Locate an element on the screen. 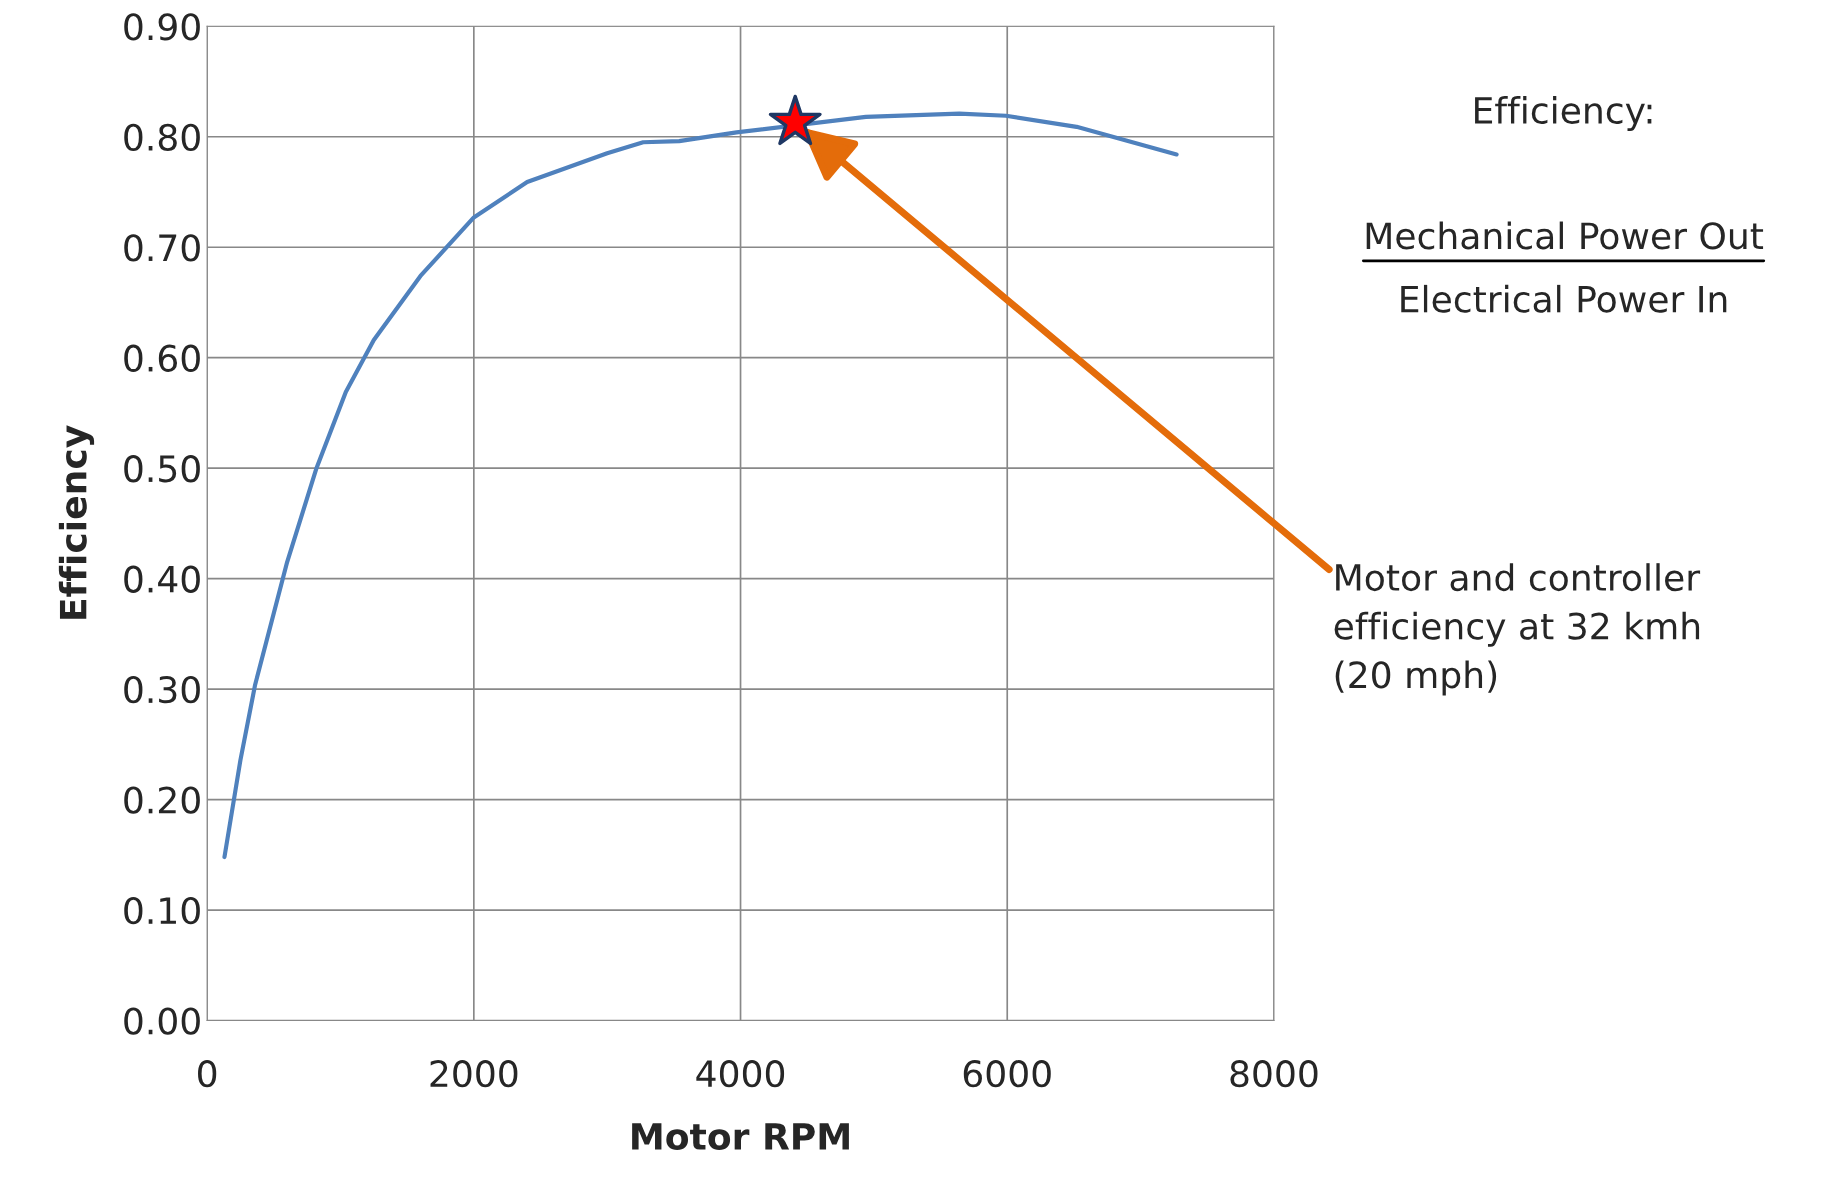 The height and width of the screenshot is (1195, 1833). y-tick-label: 0.50 is located at coordinates (162, 469).